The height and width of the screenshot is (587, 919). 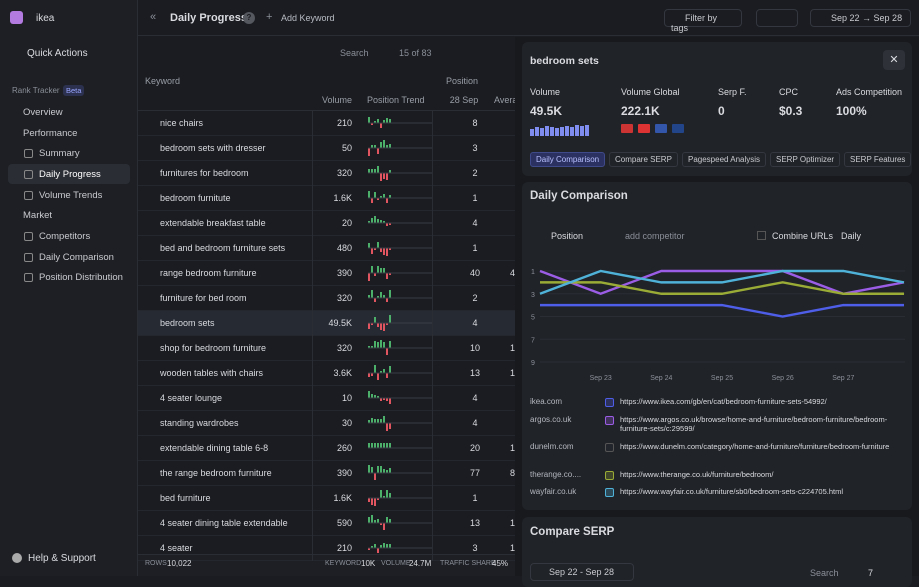 I want to click on serp-dates: Sep 22 - Sep 28, so click(x=582, y=572).